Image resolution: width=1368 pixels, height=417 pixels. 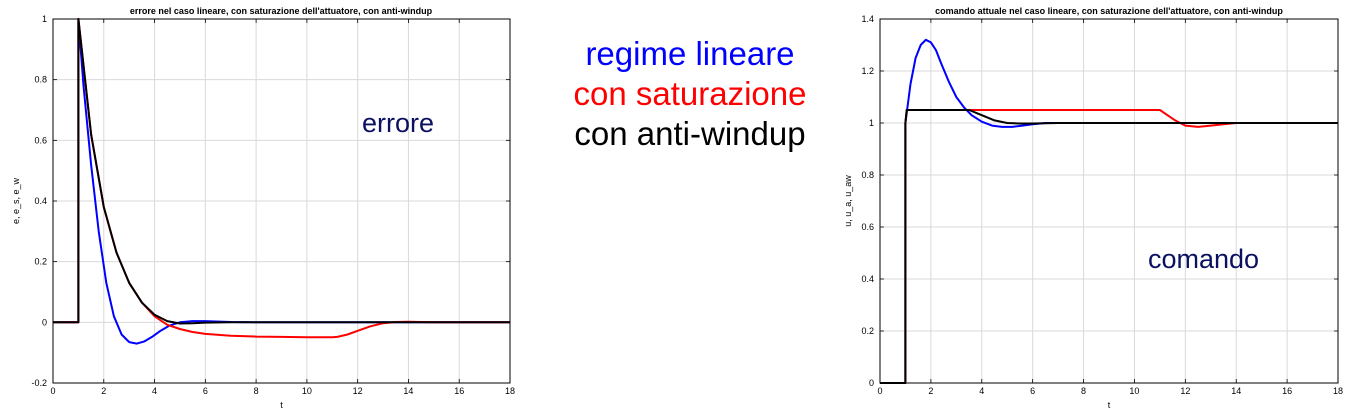 What do you see at coordinates (39, 383) in the screenshot?
I see `y-tick-label: -0.2` at bounding box center [39, 383].